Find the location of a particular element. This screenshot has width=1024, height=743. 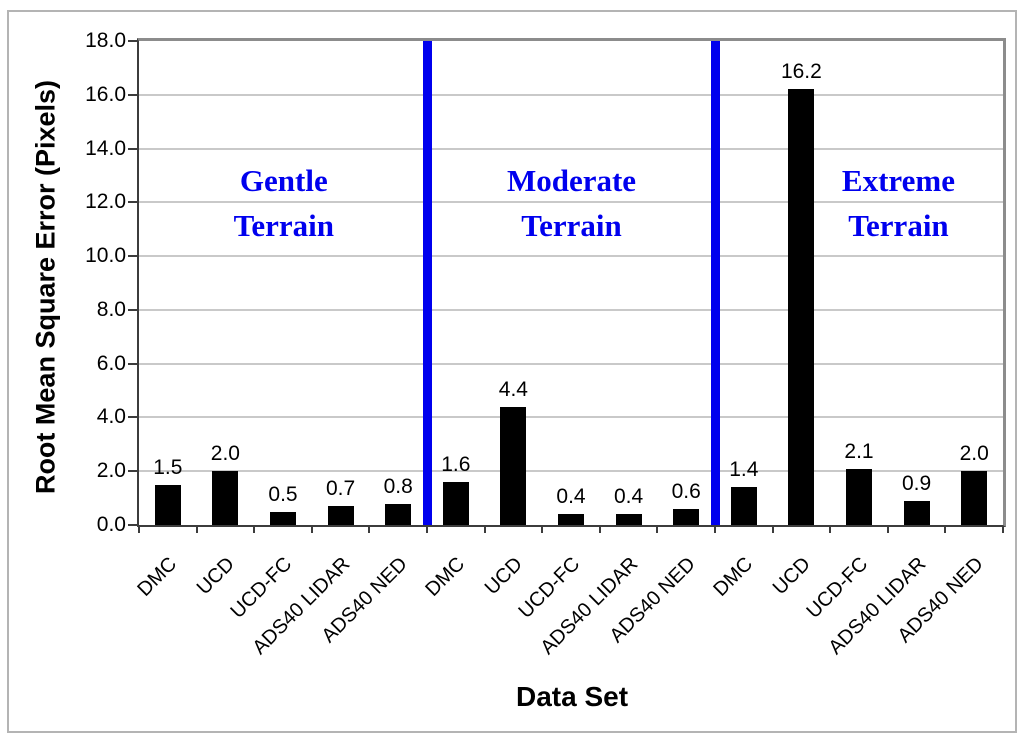

terrain-section-label-line: Moderate is located at coordinates (571, 180).